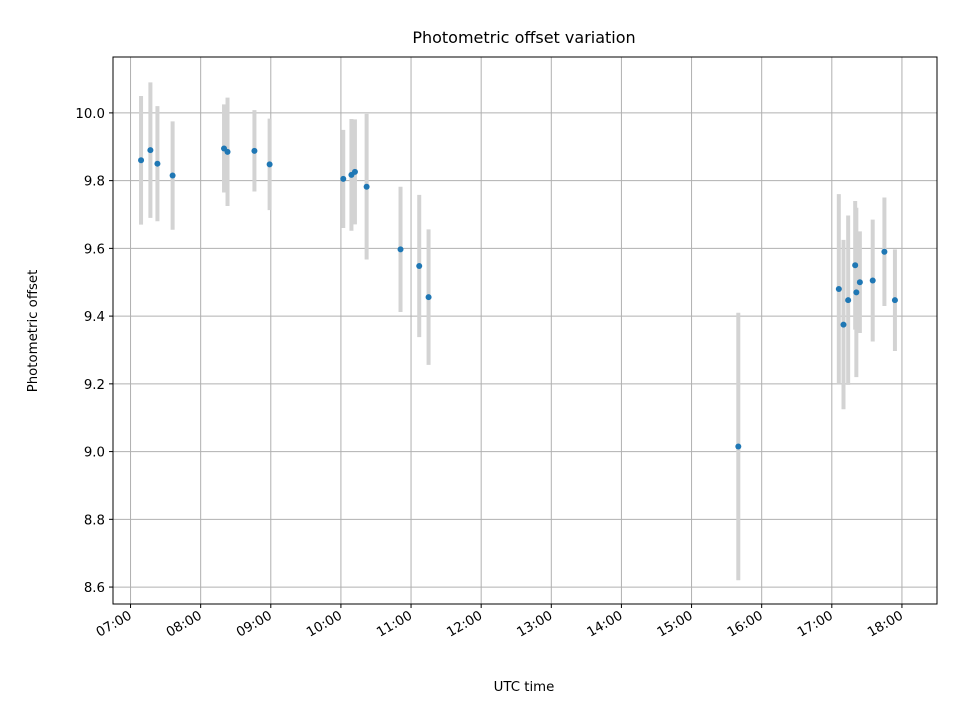 This screenshot has width=960, height=720. I want to click on y-tick-label: 9.8, so click(94, 182).